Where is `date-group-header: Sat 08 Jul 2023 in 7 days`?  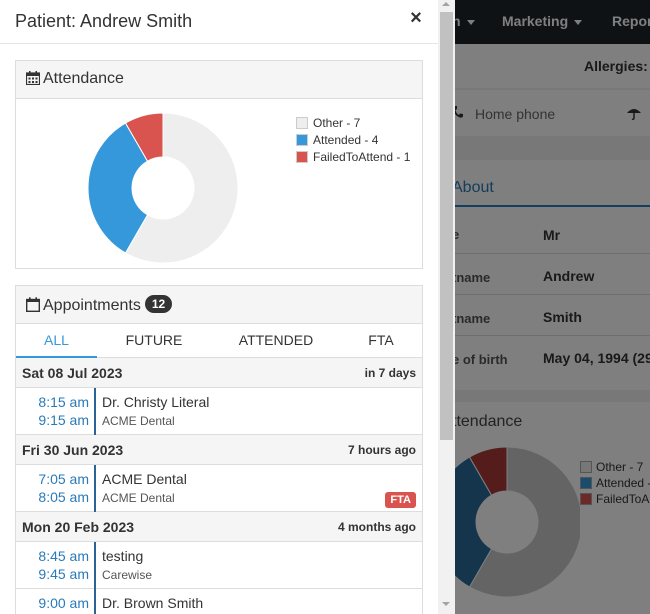
date-group-header: Sat 08 Jul 2023 in 7 days is located at coordinates (219, 373).